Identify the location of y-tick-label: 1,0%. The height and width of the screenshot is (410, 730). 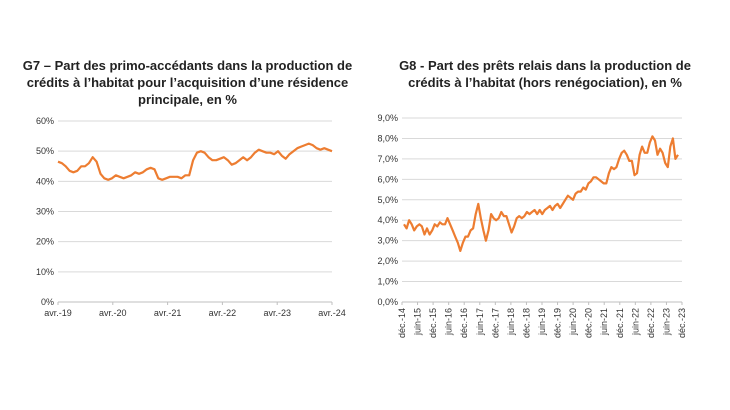
(387, 282).